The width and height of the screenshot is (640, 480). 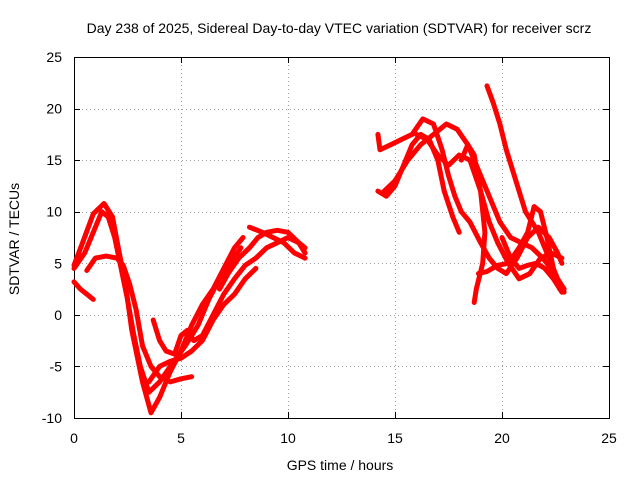 What do you see at coordinates (58, 315) in the screenshot?
I see `y-tick-label: 0` at bounding box center [58, 315].